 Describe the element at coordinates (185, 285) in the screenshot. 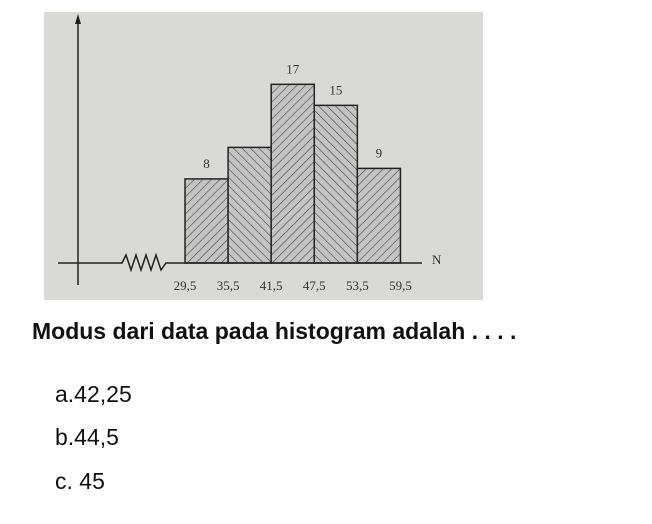

I see `x-tick-label: 29,5` at that location.